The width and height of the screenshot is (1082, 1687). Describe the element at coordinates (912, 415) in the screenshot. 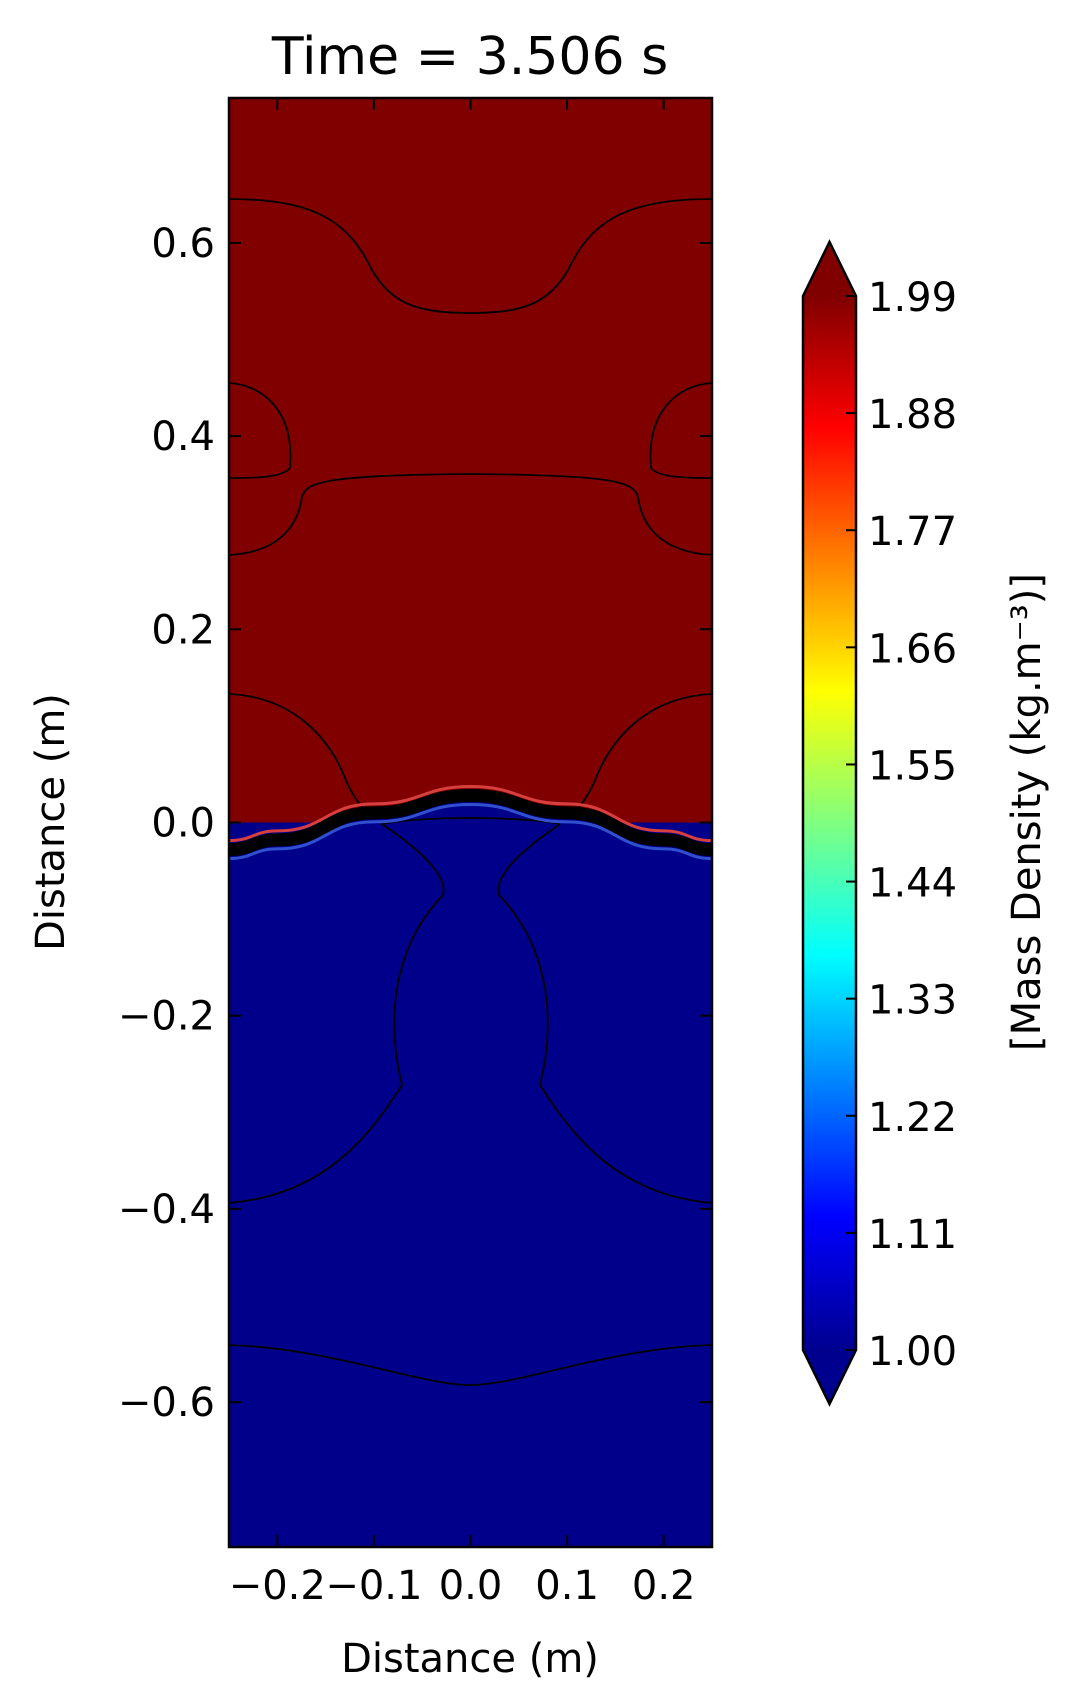

I see `colorbar-tick-label: 1.88` at that location.